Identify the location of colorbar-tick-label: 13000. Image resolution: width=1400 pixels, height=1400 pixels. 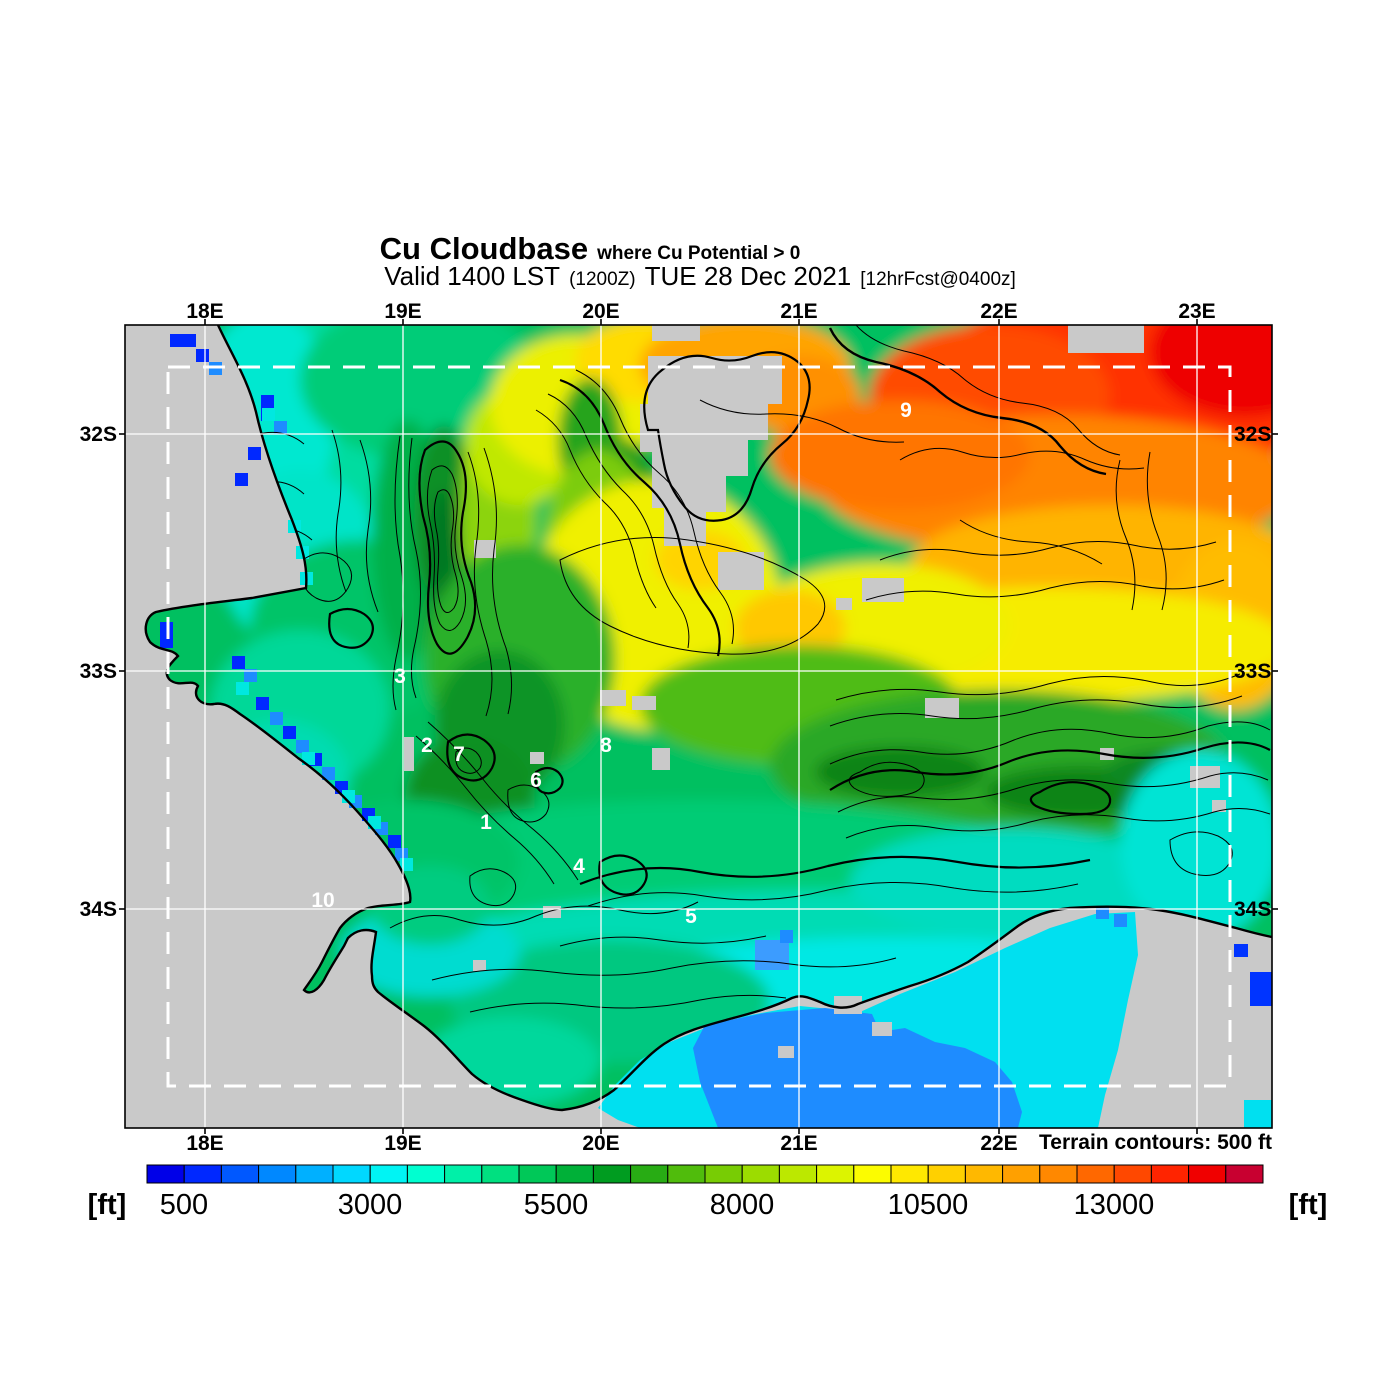
(1114, 1205).